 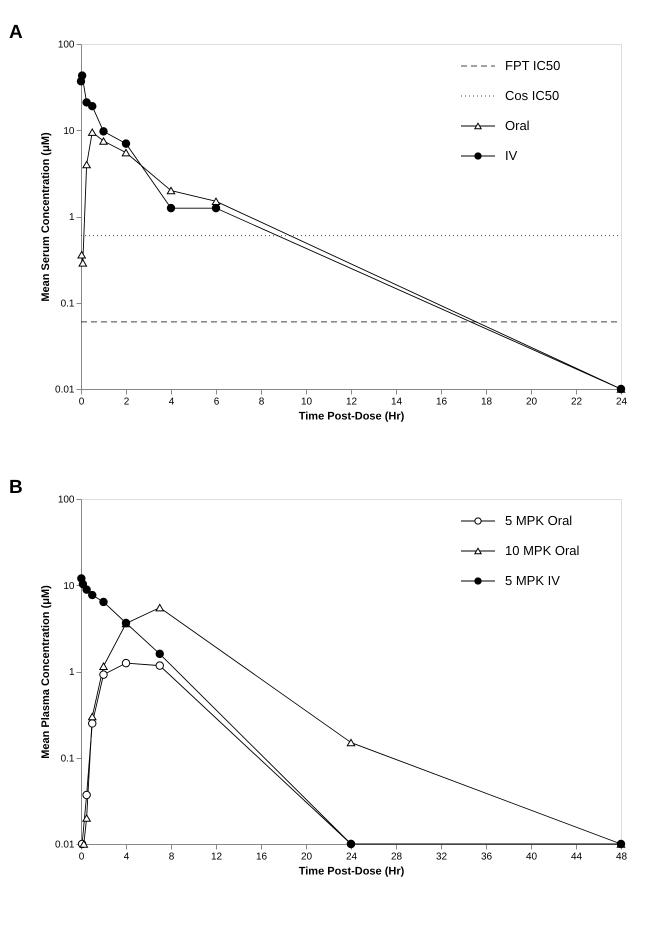 What do you see at coordinates (532, 65) in the screenshot?
I see `legend-label: FPT IC50` at bounding box center [532, 65].